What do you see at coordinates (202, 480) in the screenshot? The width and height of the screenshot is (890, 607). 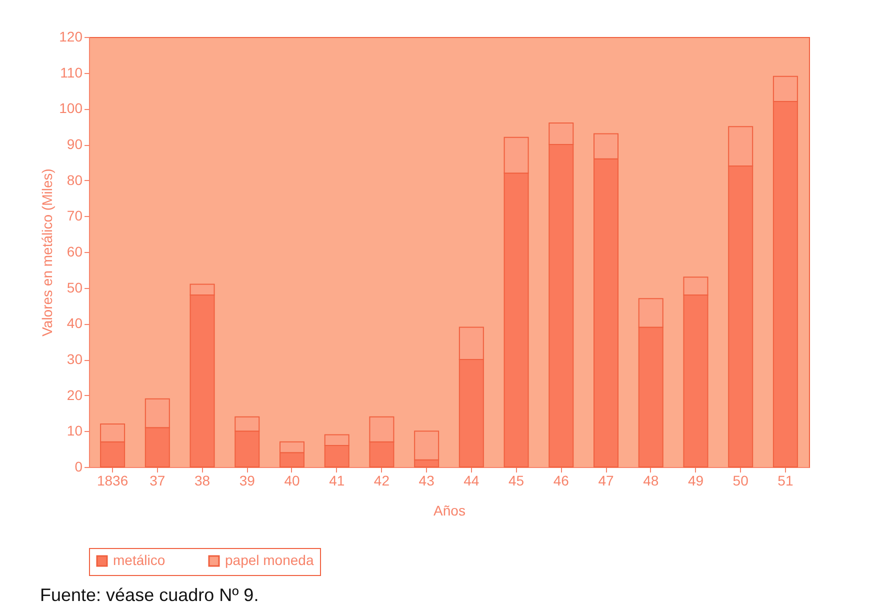 I see `x-tick-label: 38` at bounding box center [202, 480].